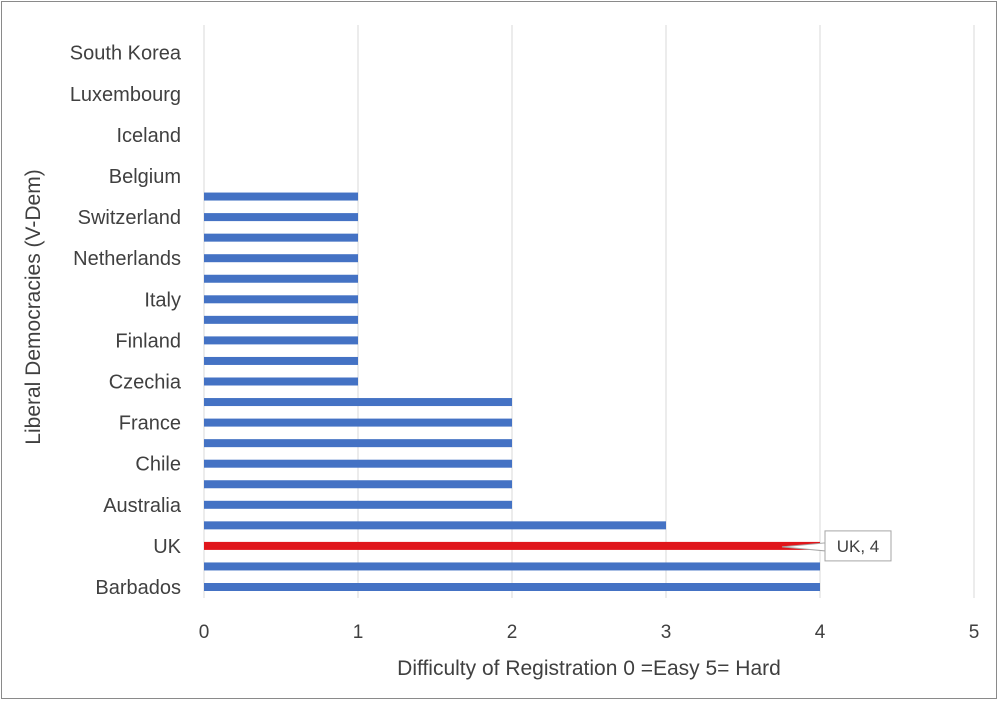 The image size is (1000, 702). What do you see at coordinates (149, 136) in the screenshot?
I see `category-label: Iceland` at bounding box center [149, 136].